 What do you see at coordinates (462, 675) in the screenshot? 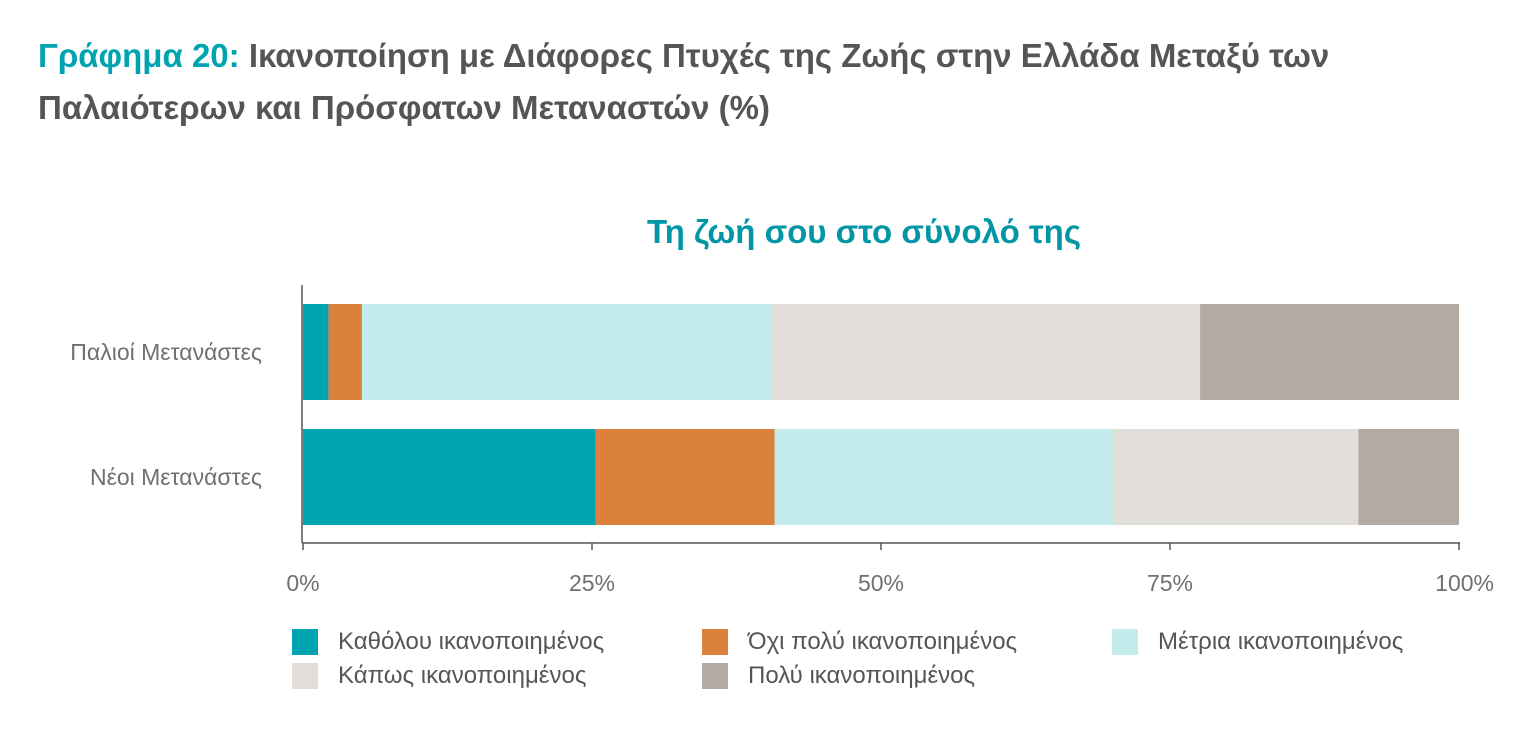
I see `legend-label: Κάπως ικανοποιημένος` at bounding box center [462, 675].